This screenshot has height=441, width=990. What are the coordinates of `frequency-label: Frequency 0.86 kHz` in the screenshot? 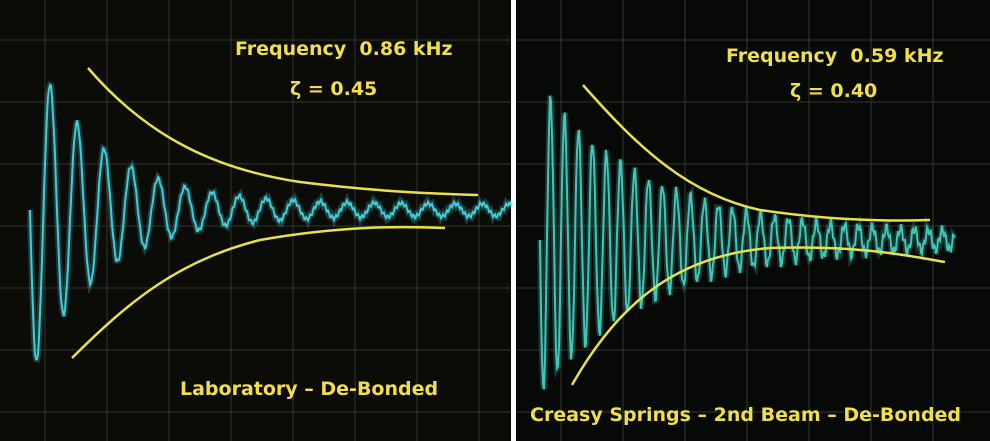 It's located at (344, 49).